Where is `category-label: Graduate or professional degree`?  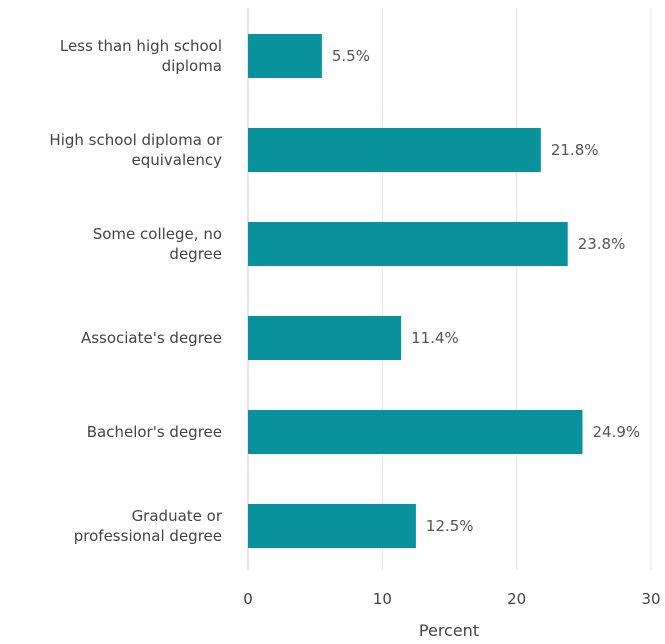 category-label: Graduate or professional degree is located at coordinates (148, 526).